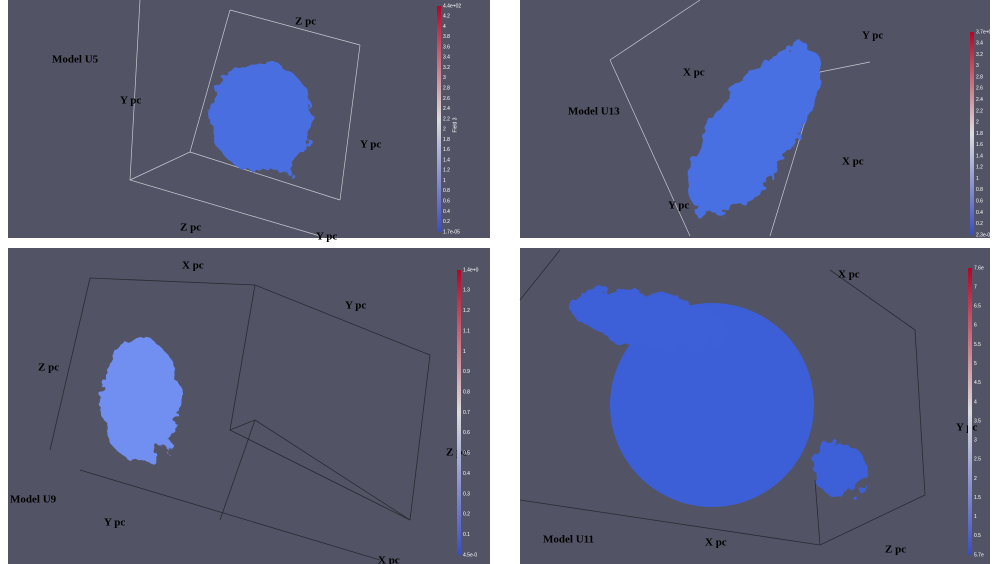  Describe the element at coordinates (979, 268) in the screenshot. I see `colorbar-max: 7.6e` at that location.